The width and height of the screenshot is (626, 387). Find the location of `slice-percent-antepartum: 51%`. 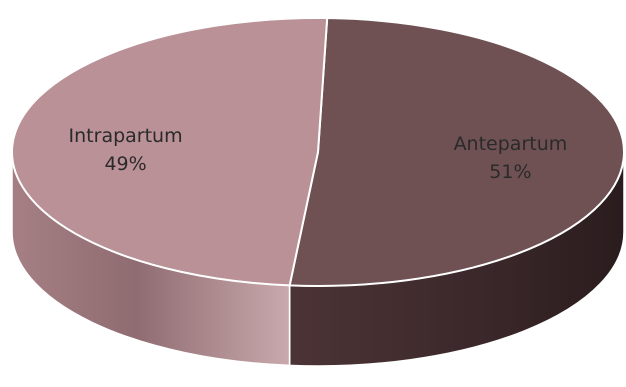

slice-percent-antepartum: 51% is located at coordinates (510, 172).